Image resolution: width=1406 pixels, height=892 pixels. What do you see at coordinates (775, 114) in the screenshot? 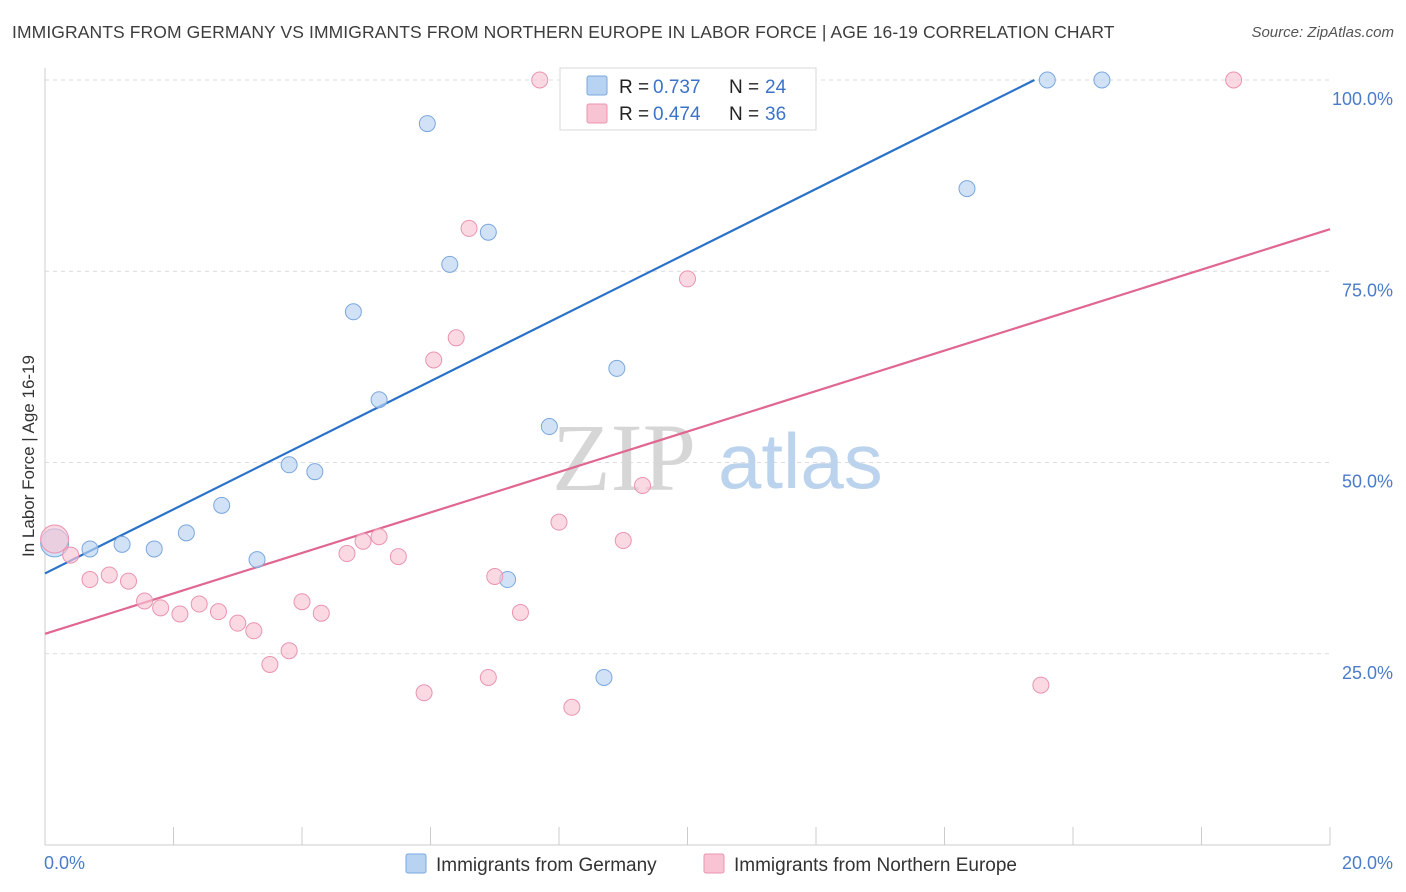
I see `legend-n-value-north: 36` at bounding box center [775, 114].